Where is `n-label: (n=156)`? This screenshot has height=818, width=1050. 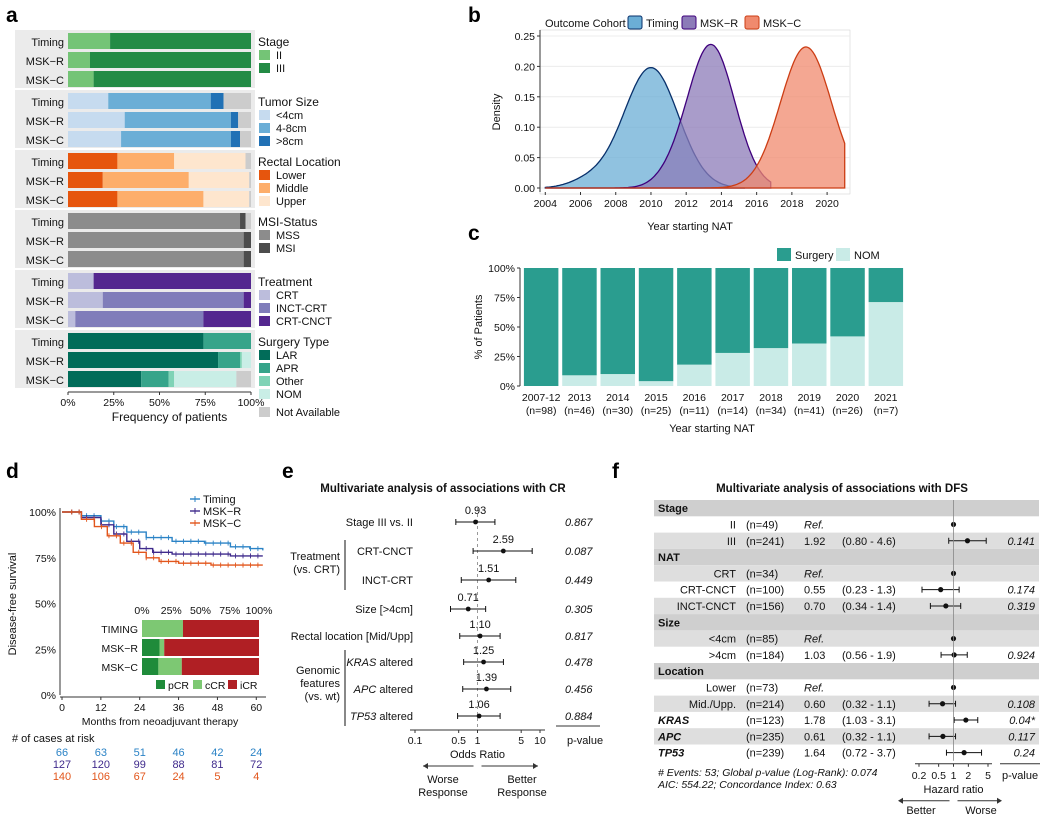
n-label: (n=156) is located at coordinates (765, 607).